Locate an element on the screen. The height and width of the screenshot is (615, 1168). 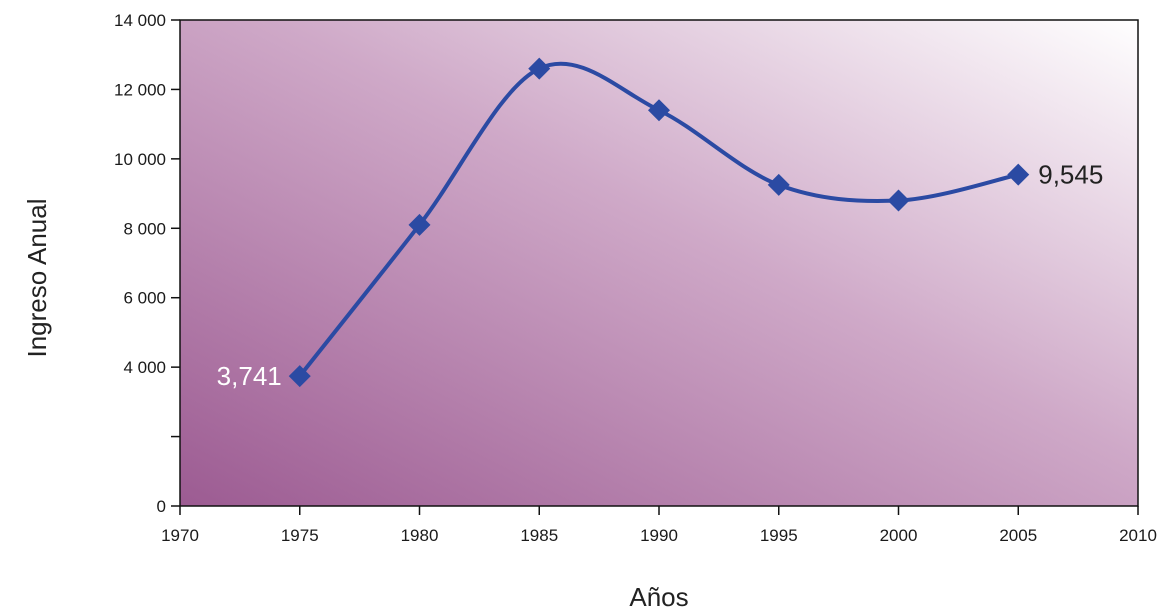
x-tick-label: 2005 is located at coordinates (1018, 535).